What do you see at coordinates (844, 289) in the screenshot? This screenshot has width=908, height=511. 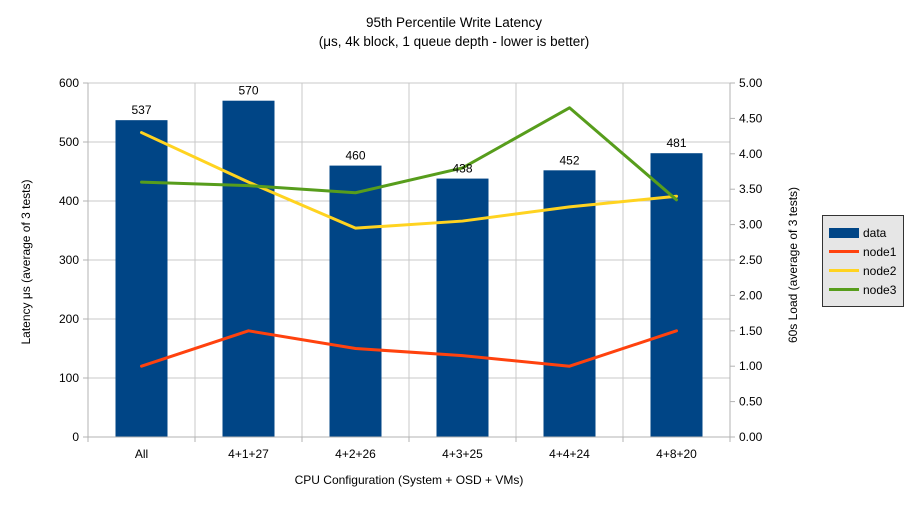 I see `legend-swatch-node3` at bounding box center [844, 289].